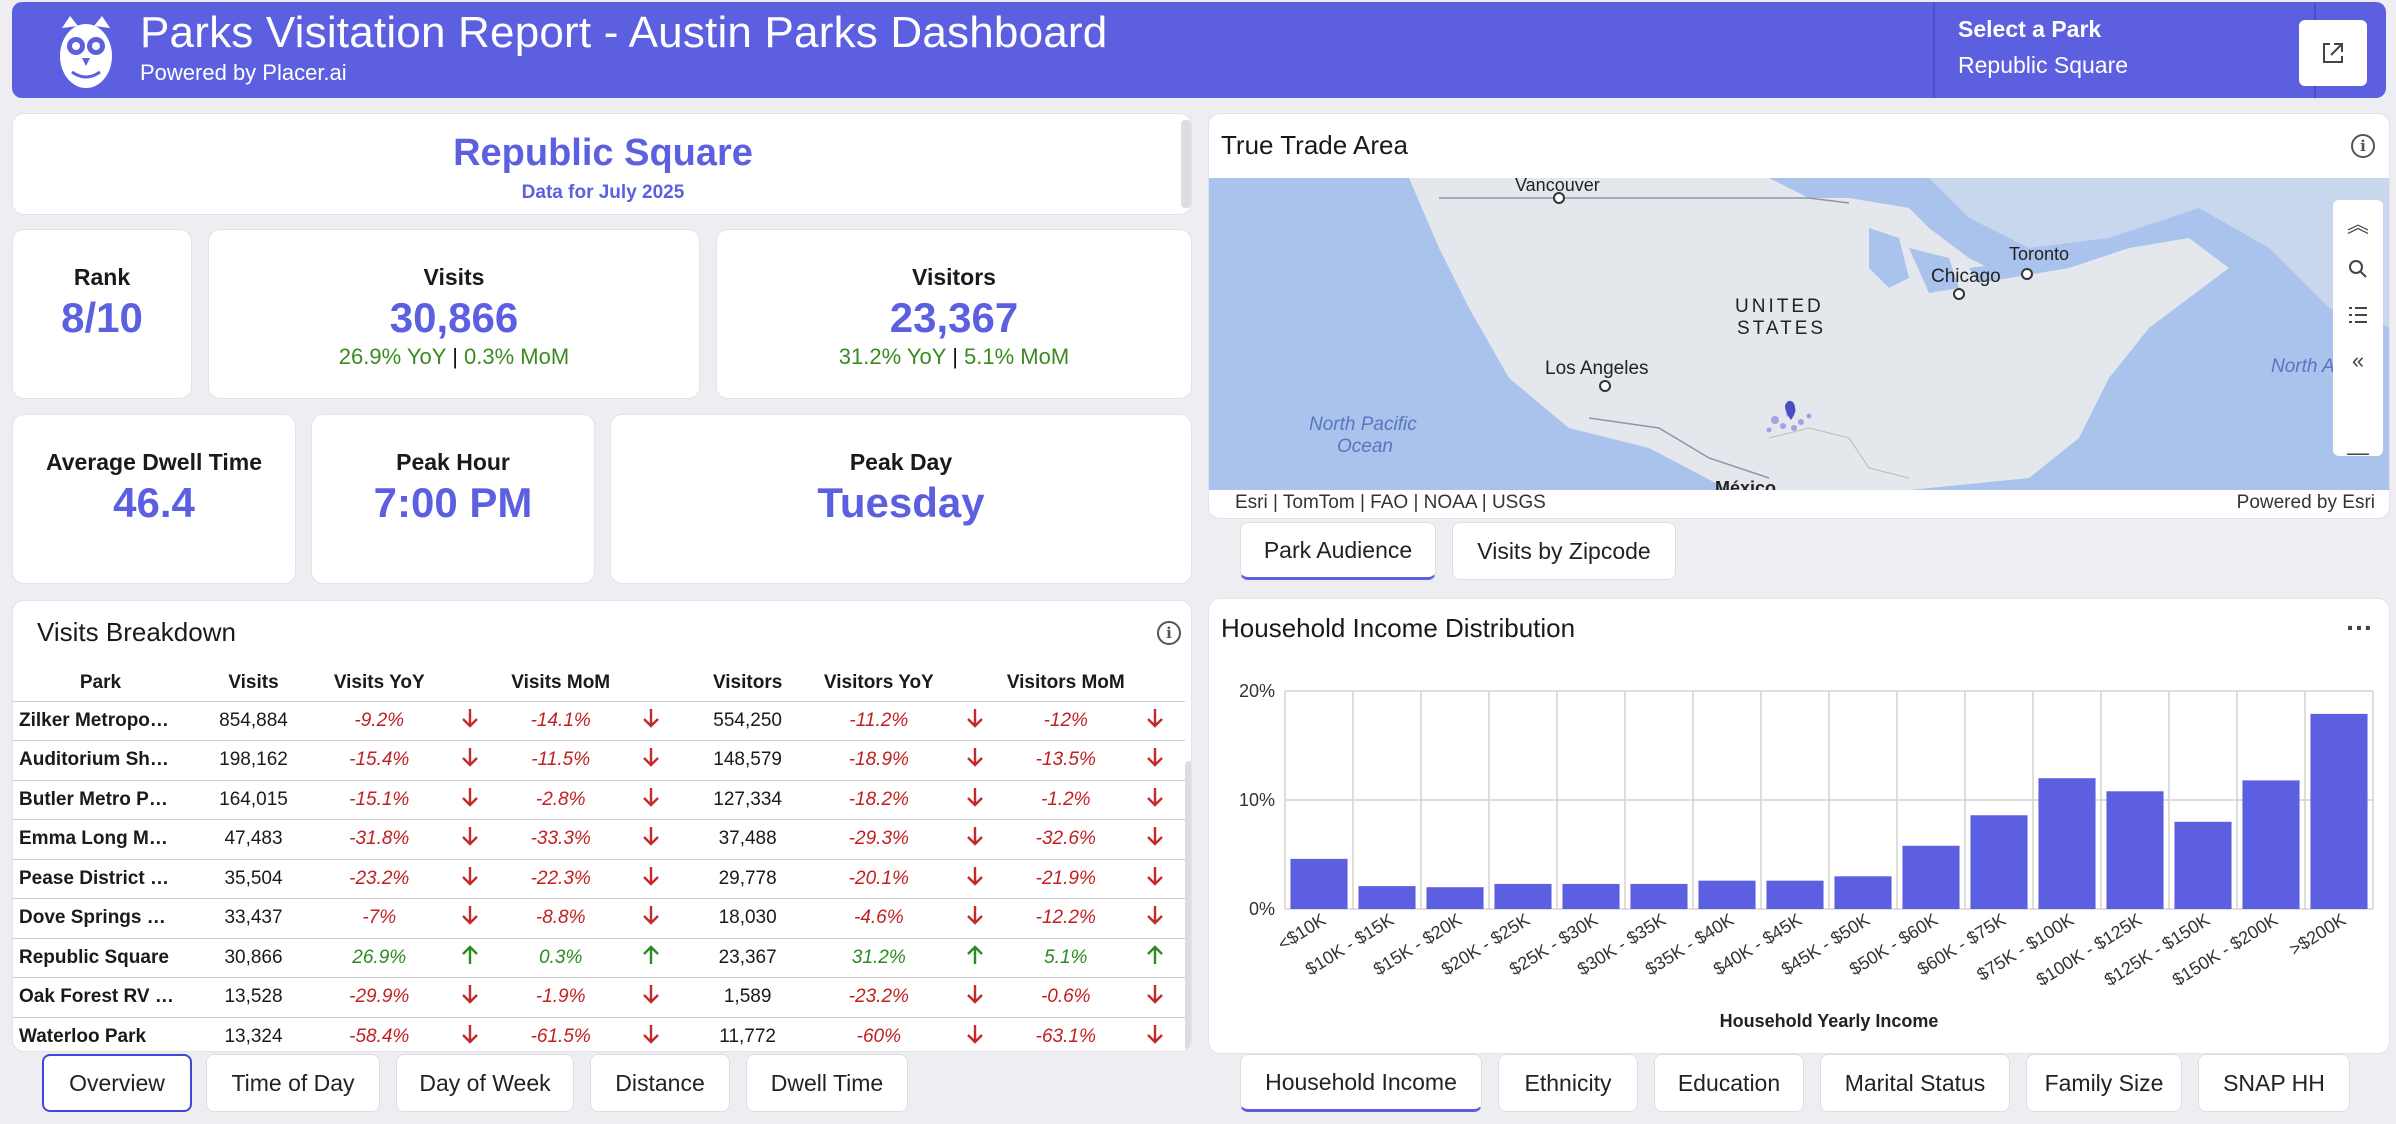 This screenshot has height=1124, width=2396. Describe the element at coordinates (253, 683) in the screenshot. I see `col-visits: Visits` at that location.